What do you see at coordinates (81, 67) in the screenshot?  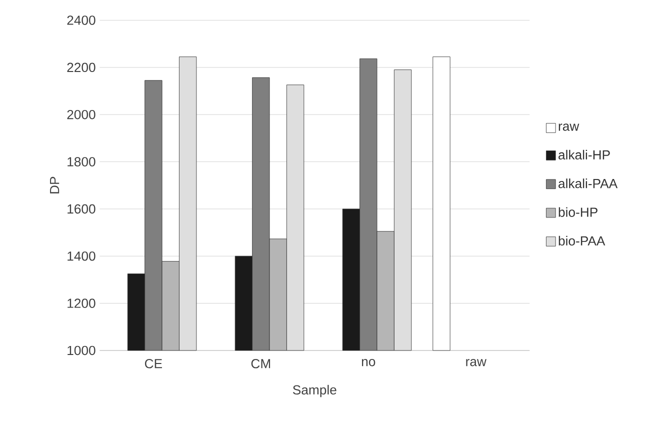 I see `y-tick-label: 2200` at bounding box center [81, 67].